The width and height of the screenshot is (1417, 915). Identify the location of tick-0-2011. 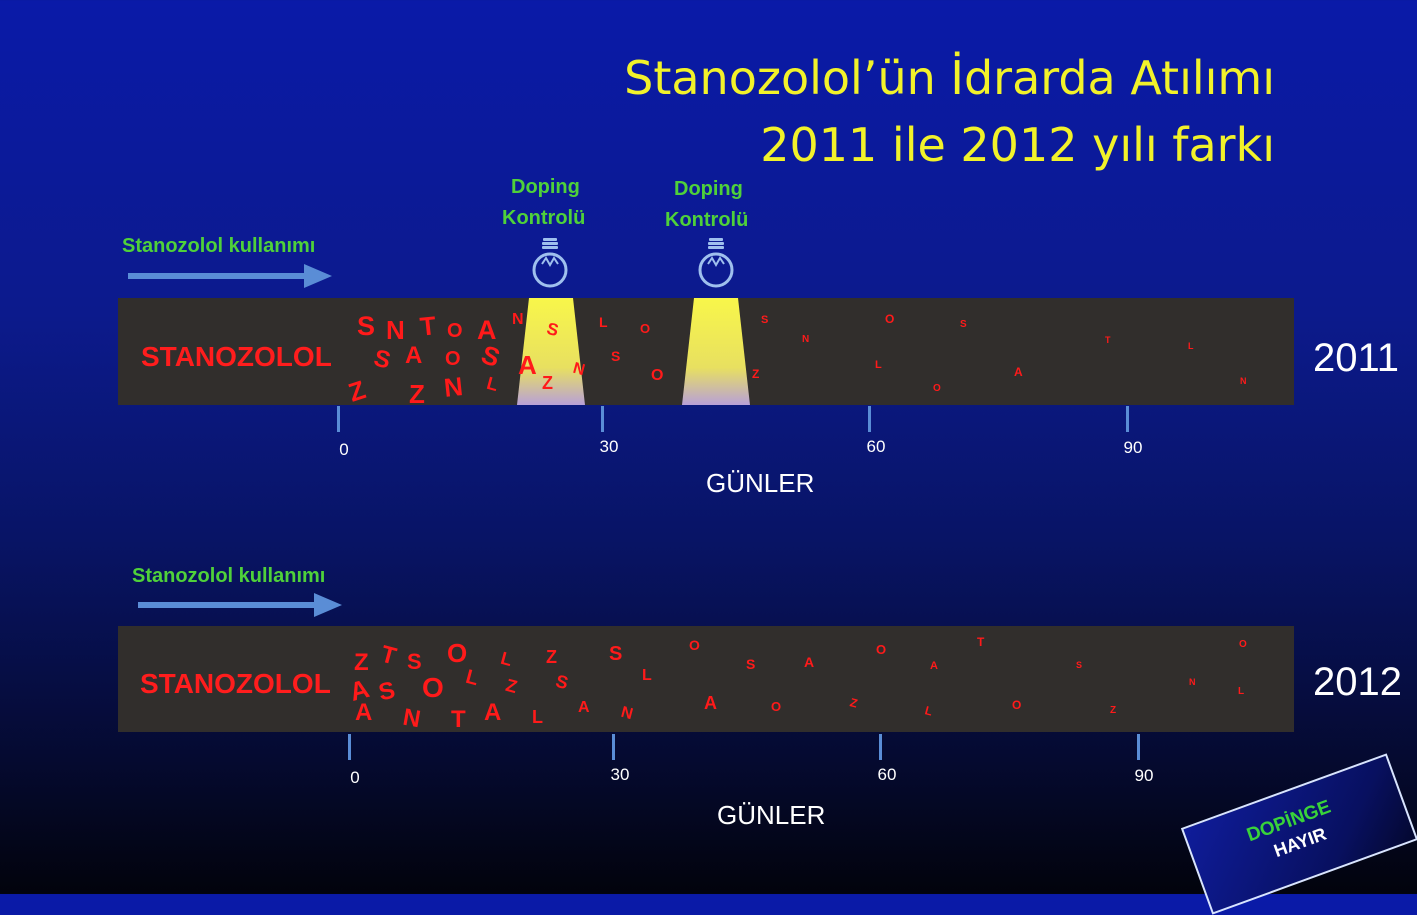
(338, 419).